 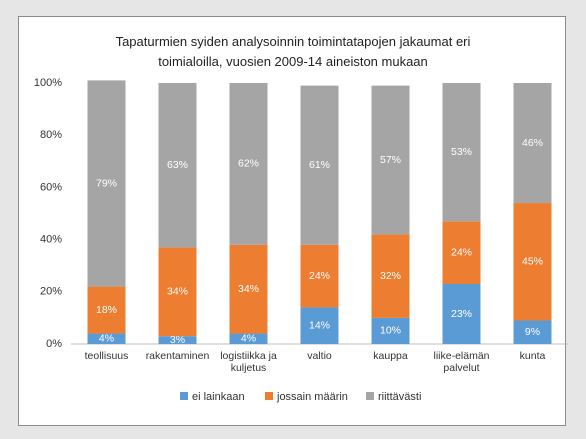 I want to click on x-tick-label: kunta, so click(x=532, y=356).